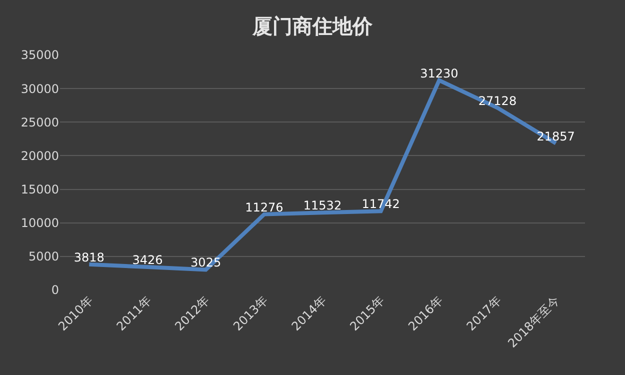  I want to click on chart-title: 厦门商住地价, so click(313, 26).